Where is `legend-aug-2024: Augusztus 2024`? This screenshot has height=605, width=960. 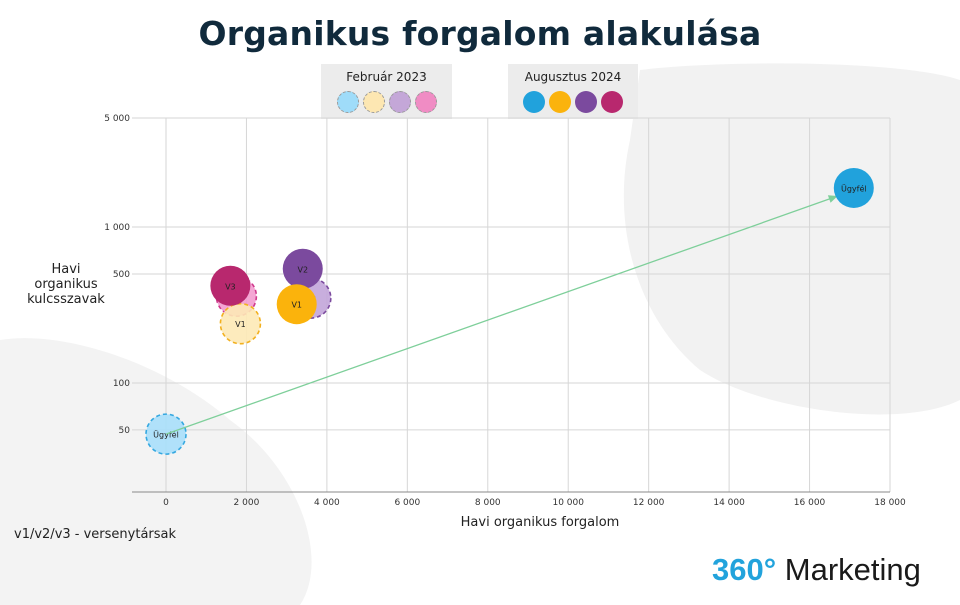
legend-aug-2024: Augusztus 2024 is located at coordinates (573, 91).